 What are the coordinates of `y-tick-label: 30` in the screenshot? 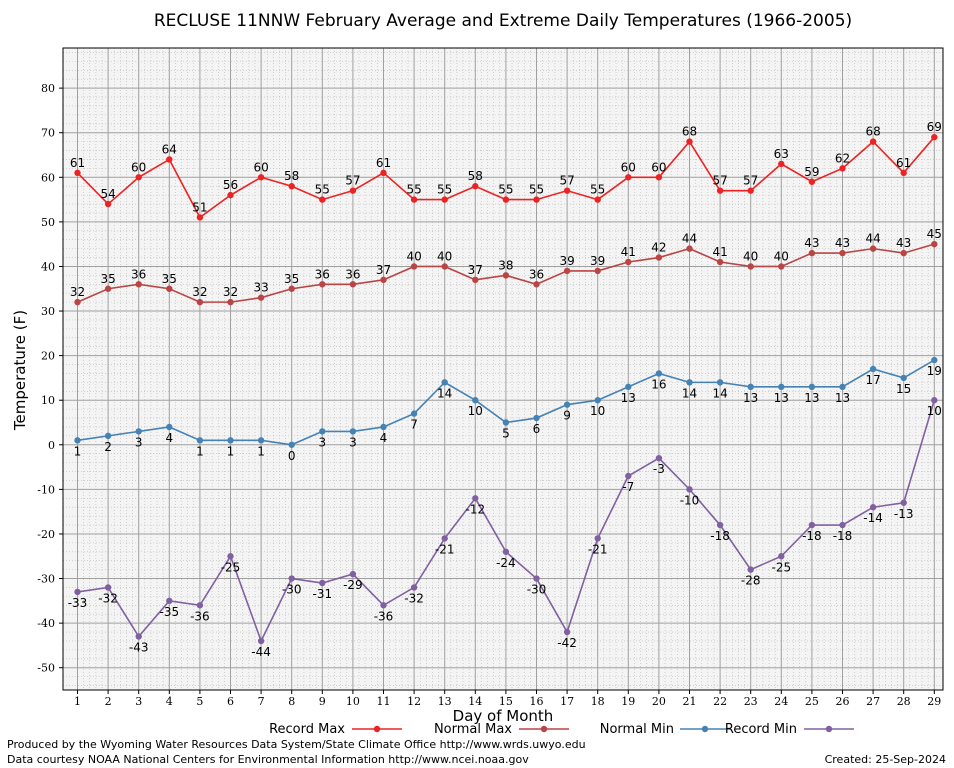 It's located at (48, 311).